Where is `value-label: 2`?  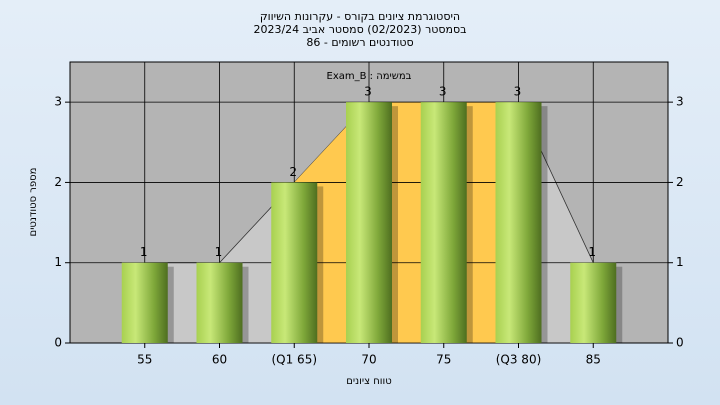
value-label: 2 is located at coordinates (293, 172).